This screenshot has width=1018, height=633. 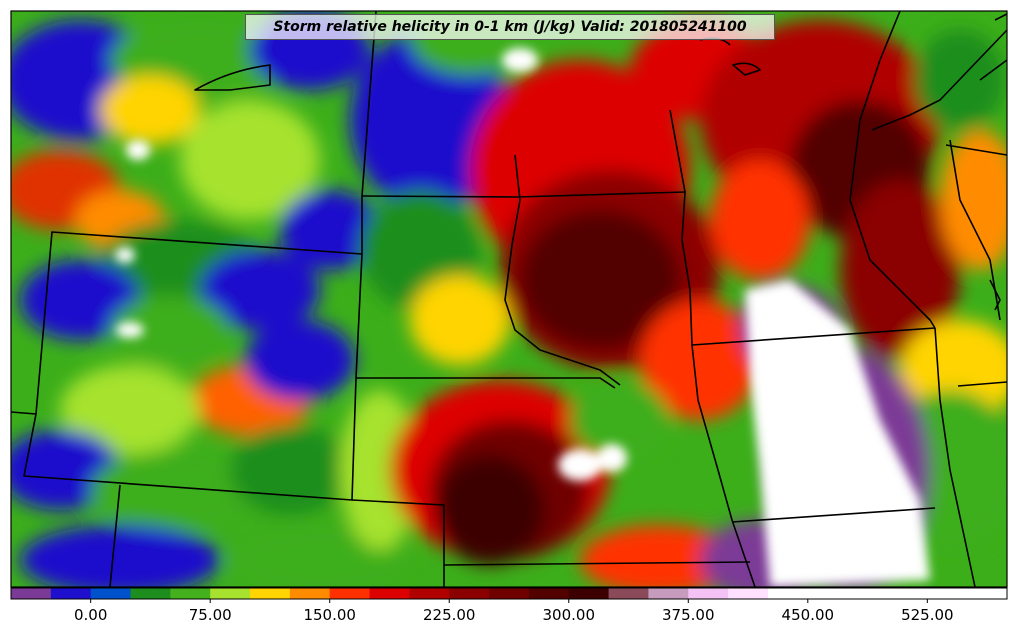 I want to click on colorbar-tick-label: 225.00, so click(x=449, y=615).